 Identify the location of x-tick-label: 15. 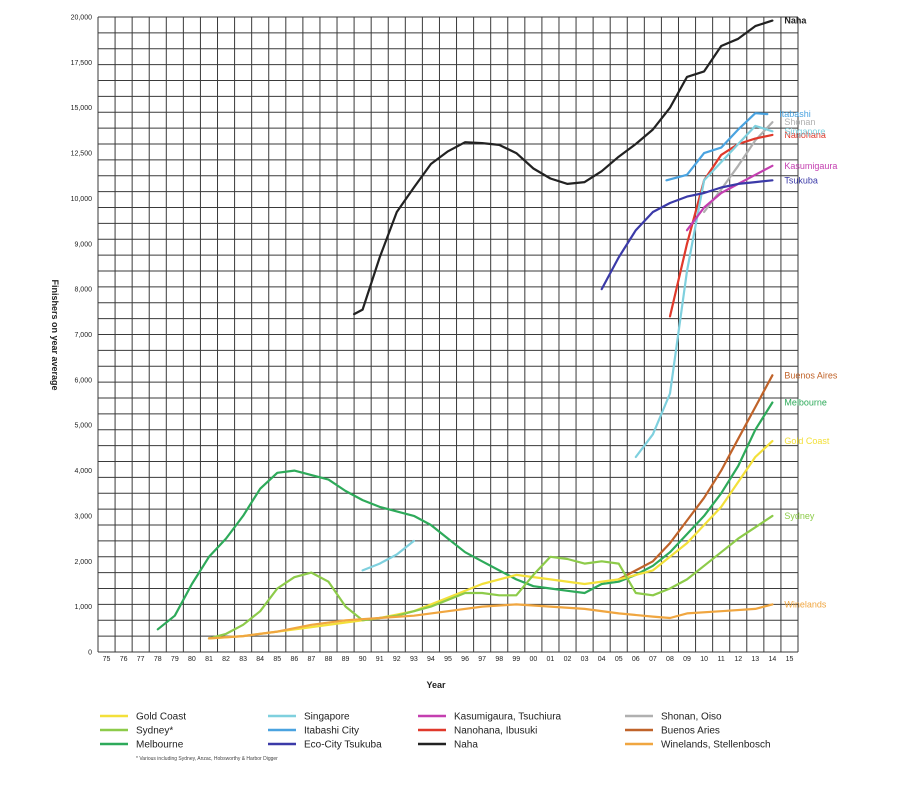
(790, 659).